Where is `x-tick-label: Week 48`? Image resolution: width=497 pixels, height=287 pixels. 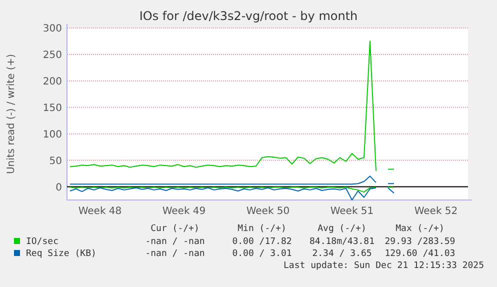 x-tick-label: Week 48 is located at coordinates (100, 211).